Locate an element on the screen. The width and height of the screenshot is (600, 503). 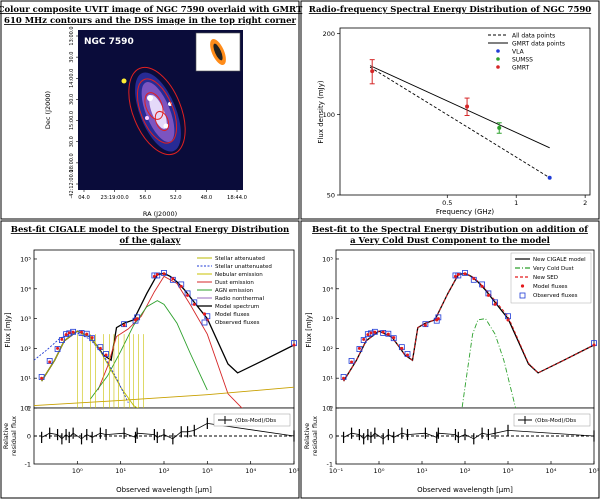
legend-sumss-marker is located at coordinates (498, 59).